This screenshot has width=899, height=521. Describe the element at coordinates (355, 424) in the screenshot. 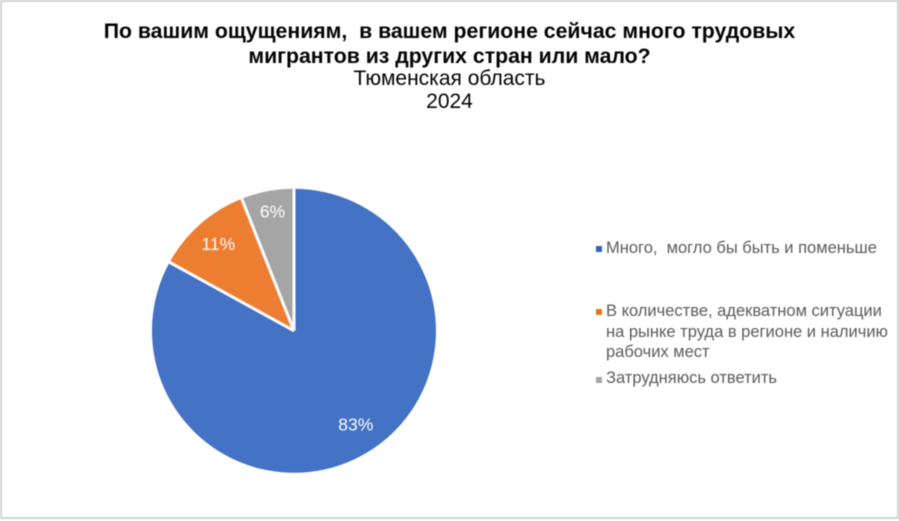

I see `svg-text: 83%` at that location.